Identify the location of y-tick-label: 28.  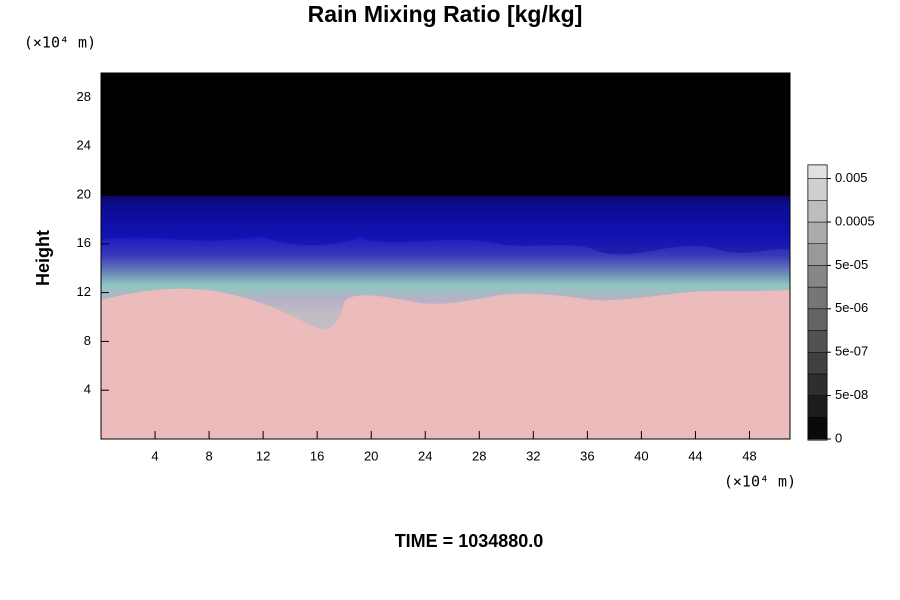
(84, 96).